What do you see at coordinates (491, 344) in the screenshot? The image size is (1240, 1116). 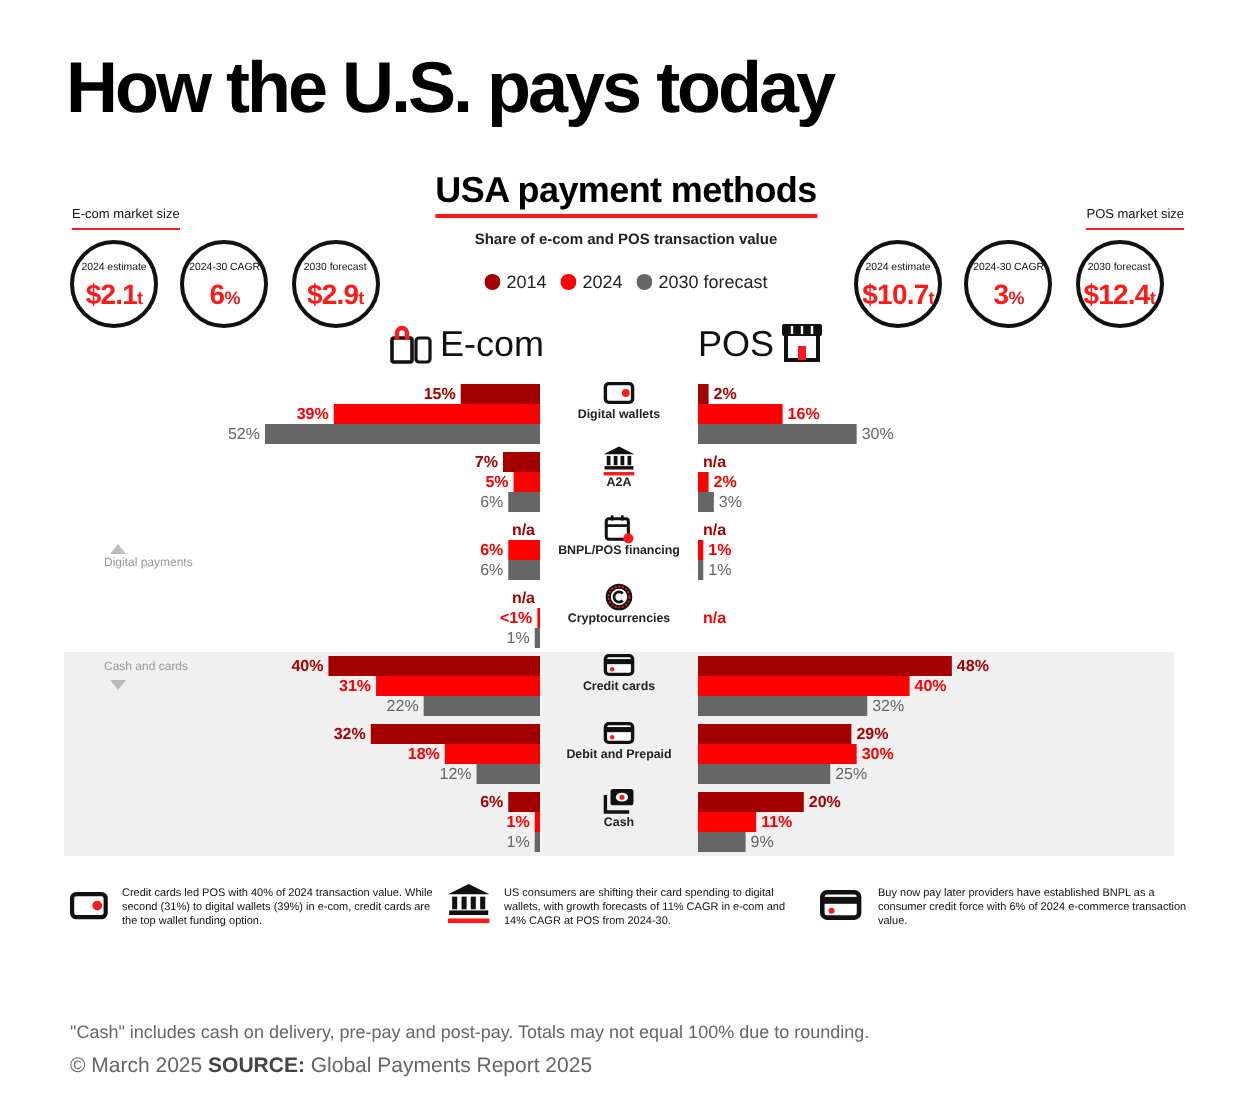 I see `chart-title: E-com` at bounding box center [491, 344].